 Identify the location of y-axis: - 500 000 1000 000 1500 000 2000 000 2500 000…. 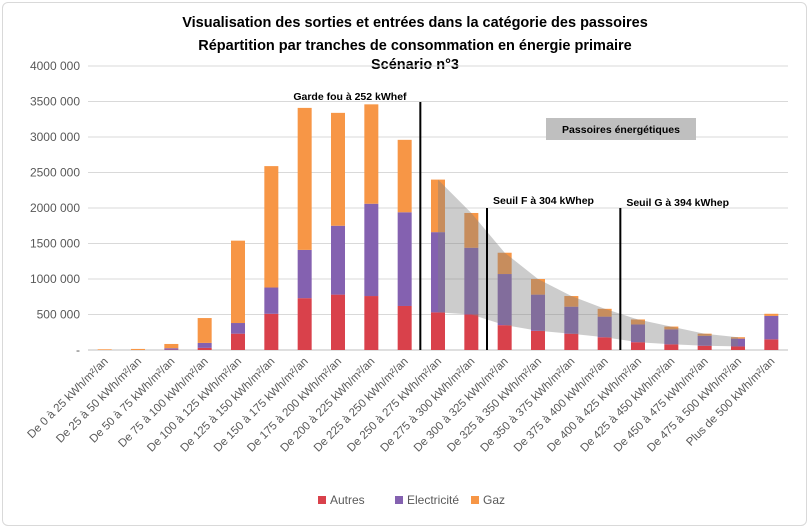
(55, 208).